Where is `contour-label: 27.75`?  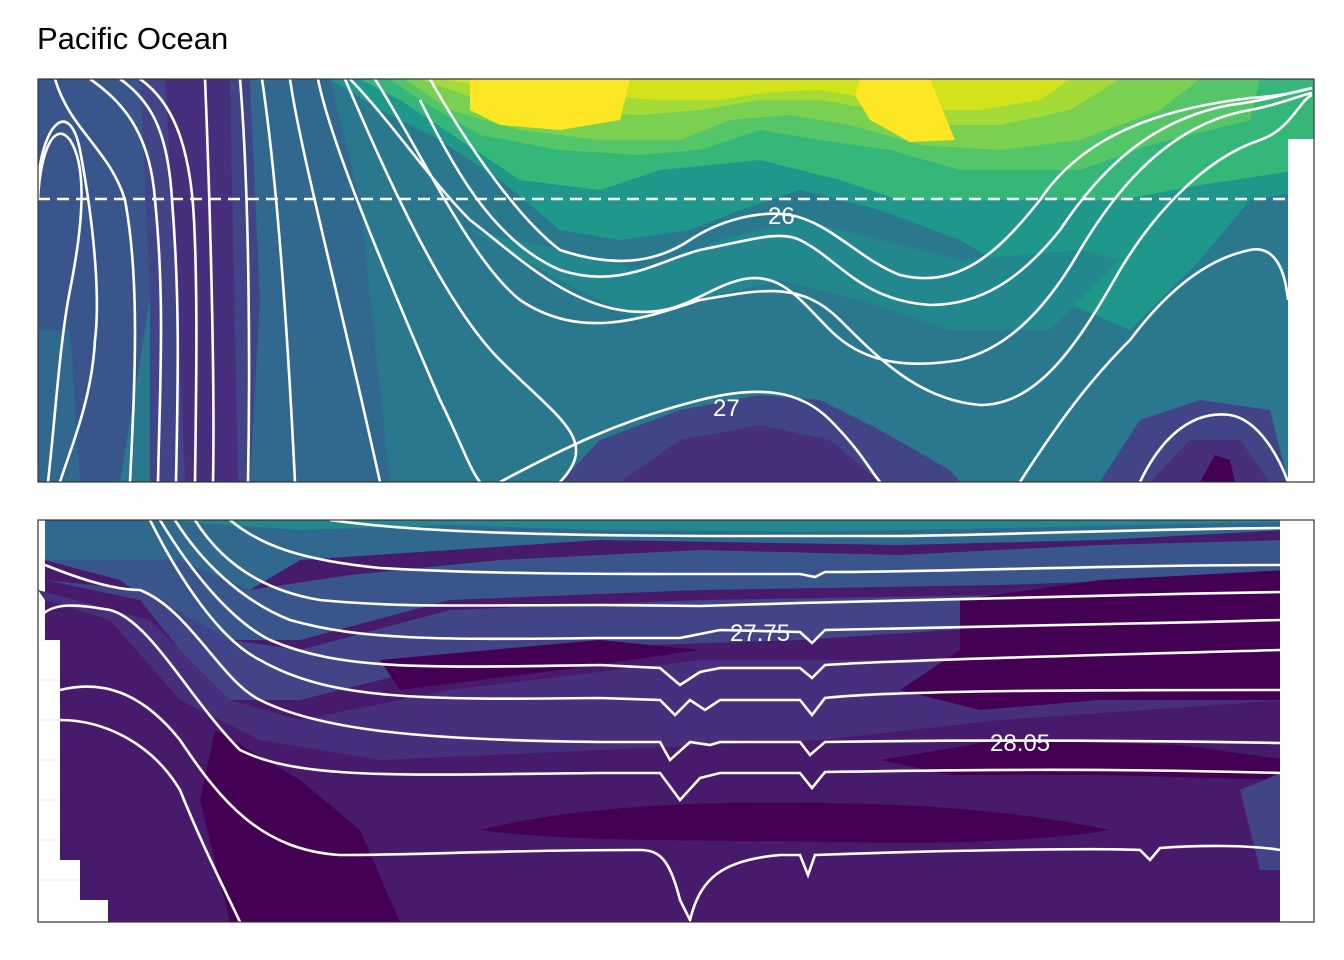 contour-label: 27.75 is located at coordinates (760, 633).